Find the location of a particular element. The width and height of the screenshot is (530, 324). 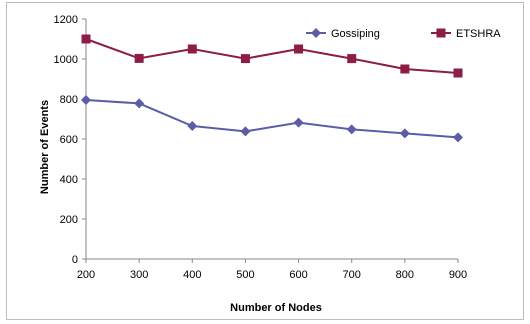

legend-item-etshra: ETSHRA is located at coordinates (466, 34).